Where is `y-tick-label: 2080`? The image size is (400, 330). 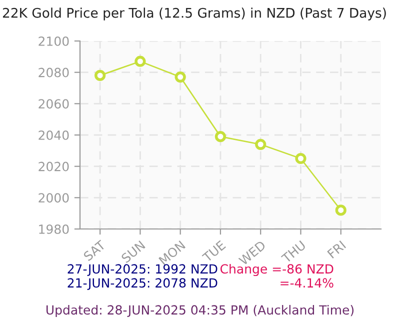
y-tick-label: 2080 is located at coordinates (53, 73).